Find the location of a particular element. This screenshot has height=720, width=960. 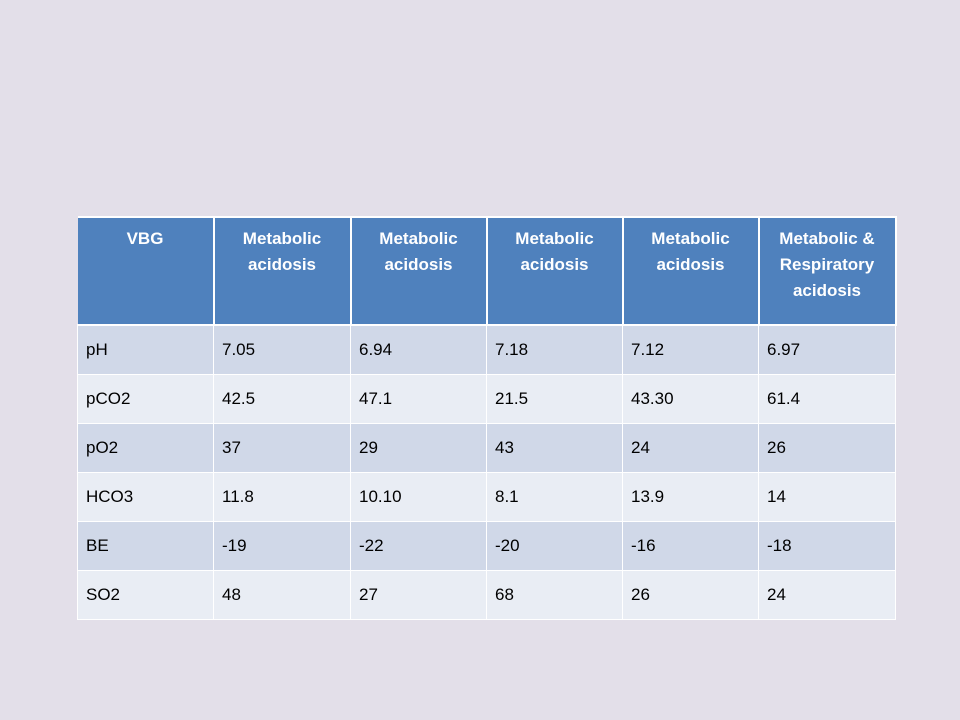

table-cell: -19 is located at coordinates (282, 545).